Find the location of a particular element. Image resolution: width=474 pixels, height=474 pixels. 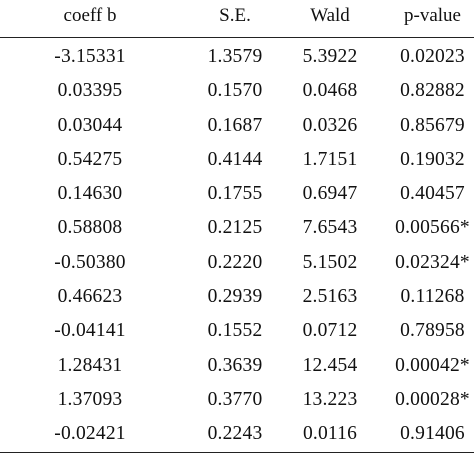

wald-cell: 12.454 is located at coordinates (330, 365).